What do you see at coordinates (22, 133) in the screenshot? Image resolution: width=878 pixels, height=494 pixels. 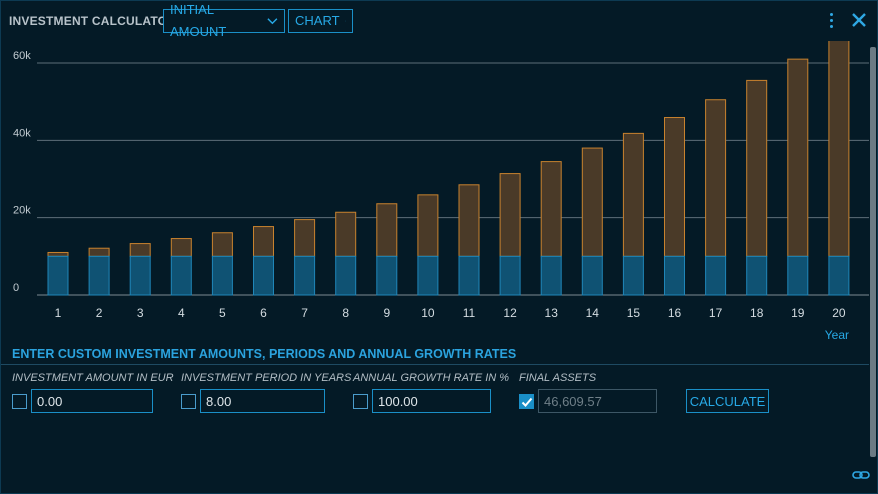 I see `y-tick-label: 40k` at bounding box center [22, 133].